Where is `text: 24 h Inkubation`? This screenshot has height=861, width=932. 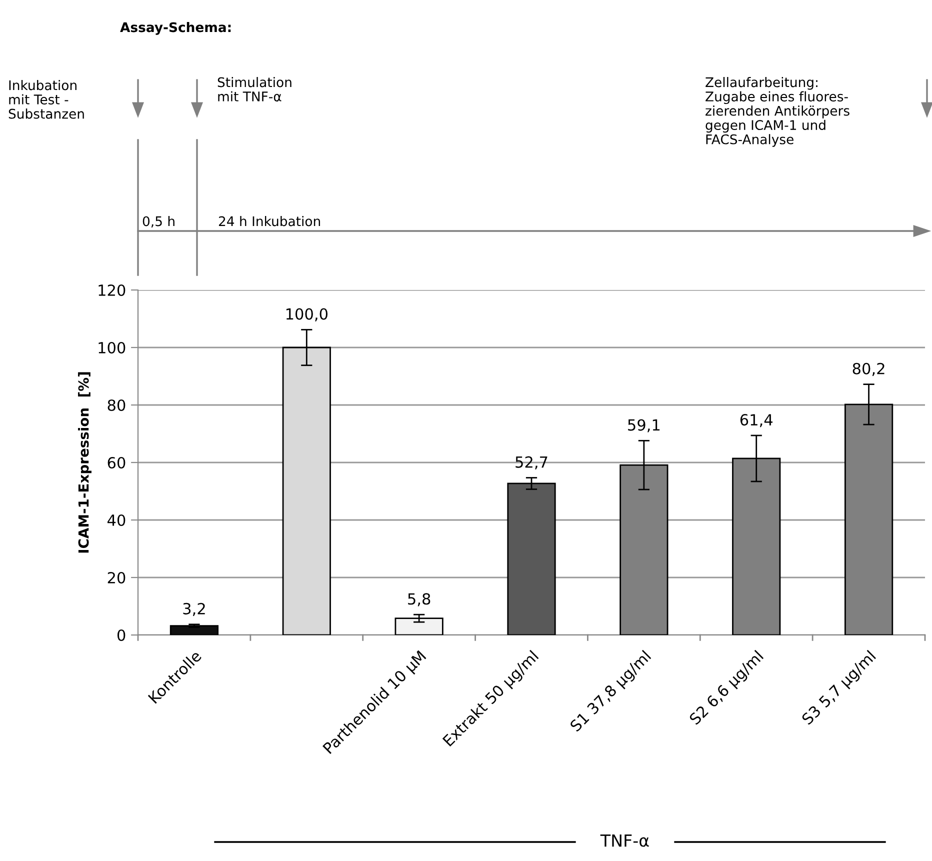
text: 24 h Inkubation is located at coordinates (269, 221).